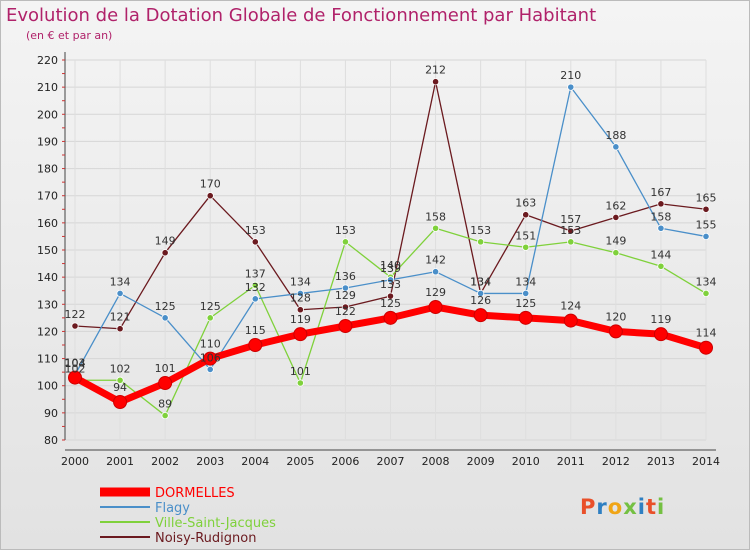  I want to click on data-label-ville-saint-jacques: 140, so click(390, 265).